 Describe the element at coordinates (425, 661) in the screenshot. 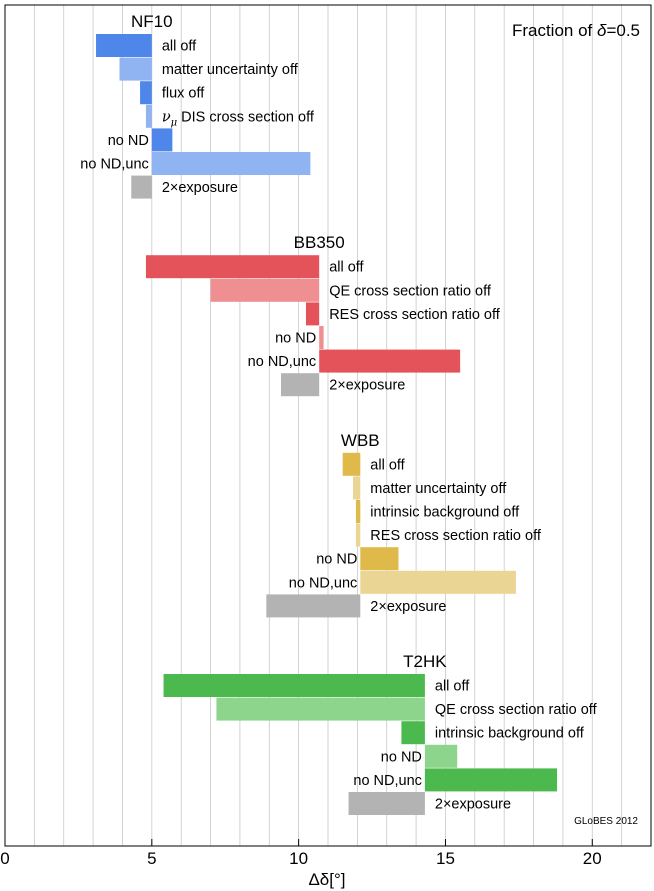

I see `group-title: T2HK` at that location.